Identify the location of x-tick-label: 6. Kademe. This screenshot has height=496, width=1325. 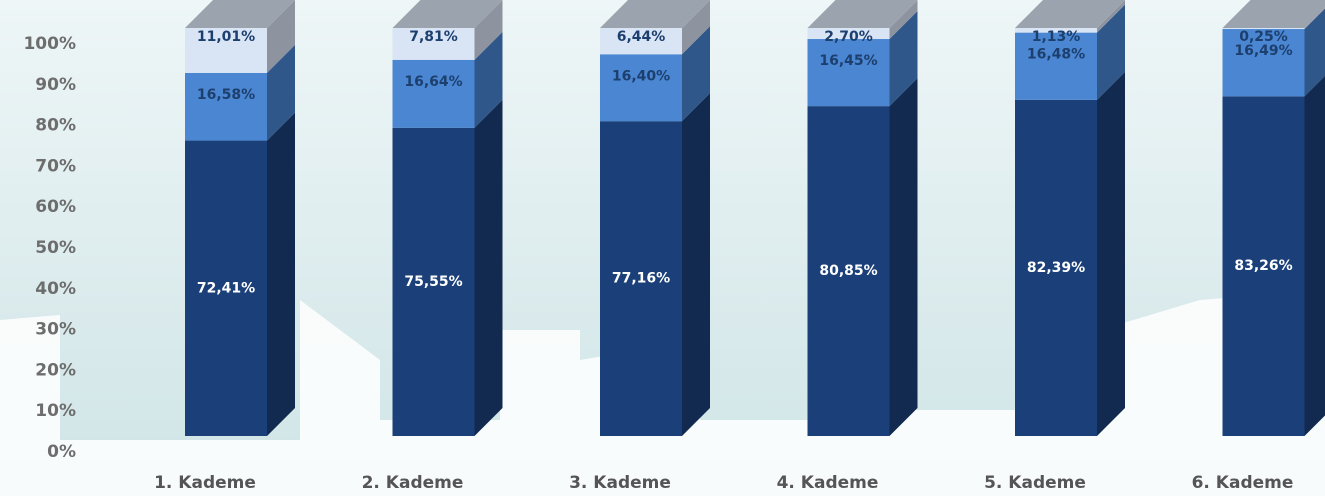
(1243, 483).